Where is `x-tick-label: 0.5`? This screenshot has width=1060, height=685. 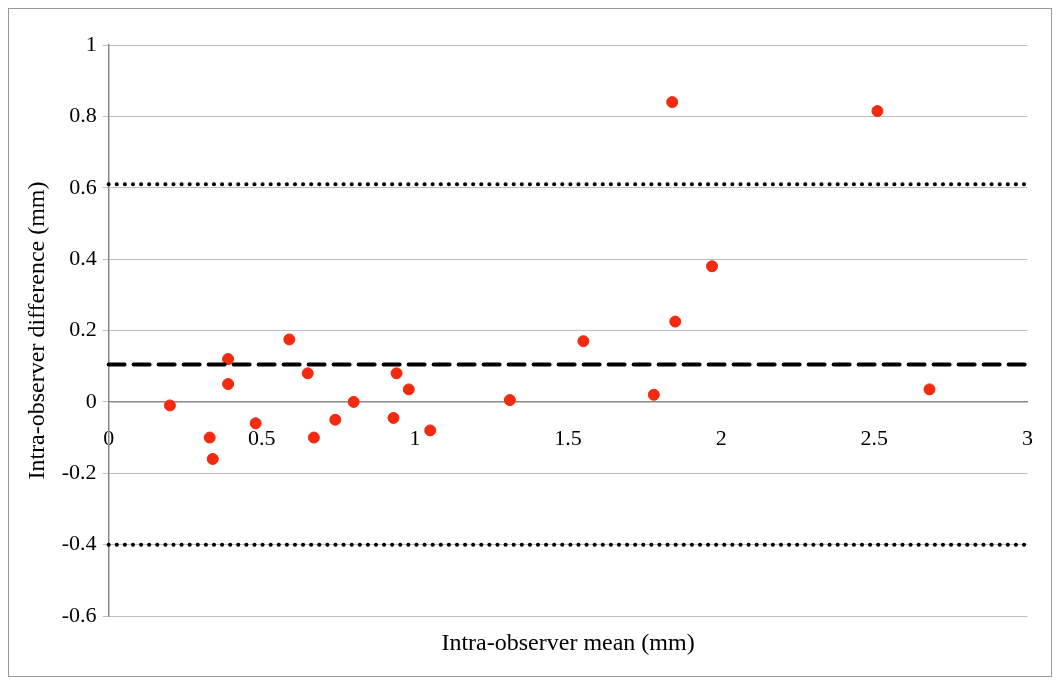
x-tick-label: 0.5 is located at coordinates (262, 437).